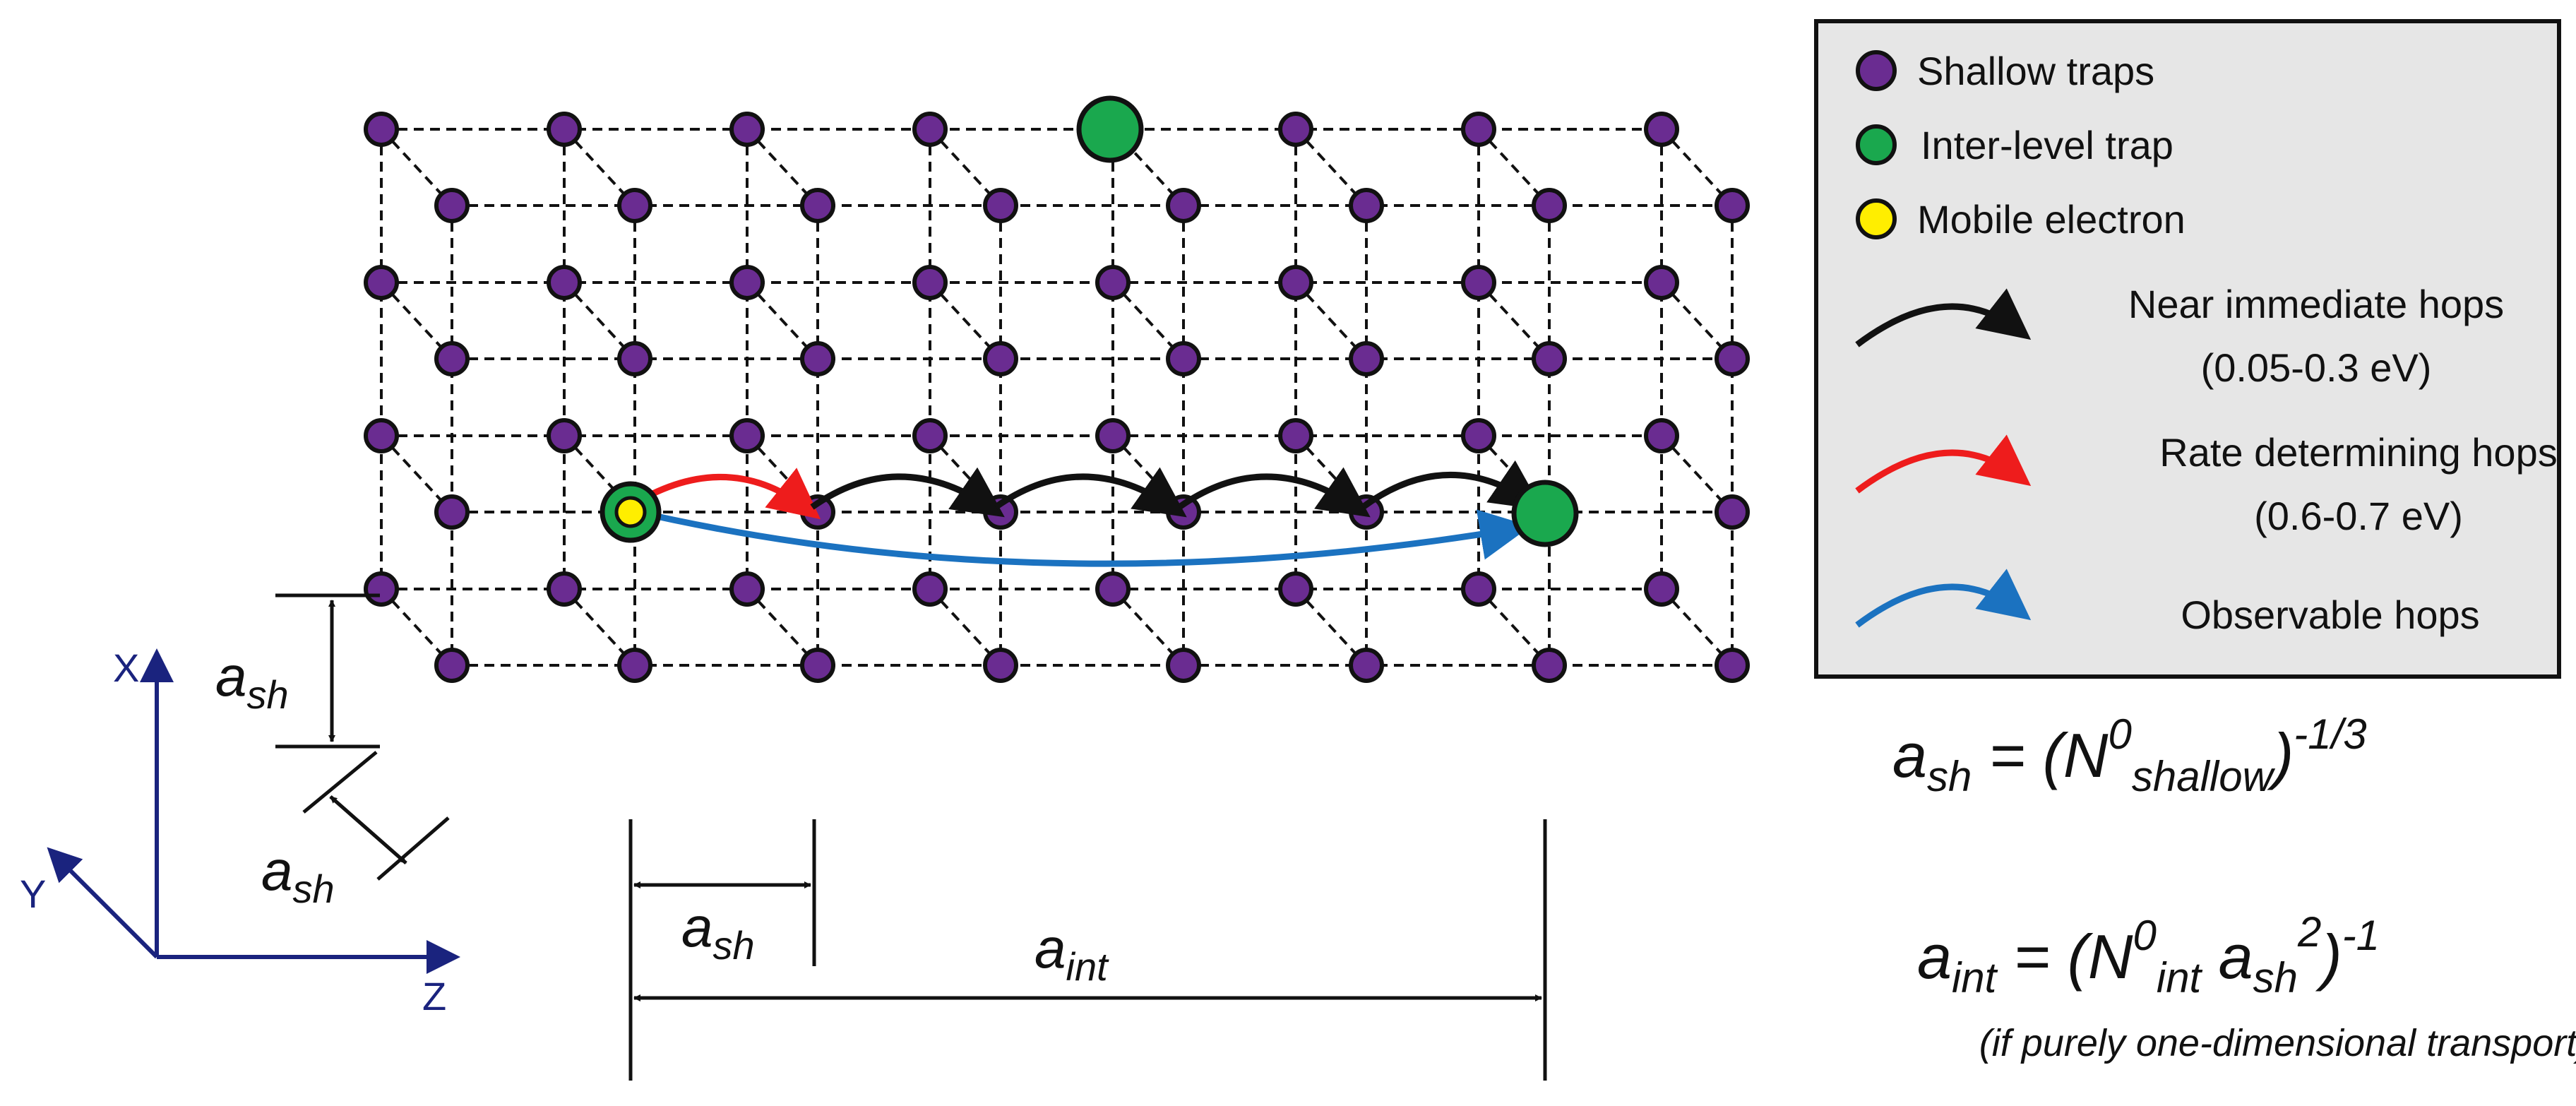 This screenshot has height=1106, width=2576. What do you see at coordinates (2277, 1043) in the screenshot?
I see `equation-note: (if purely one-dimensional transport)` at bounding box center [2277, 1043].